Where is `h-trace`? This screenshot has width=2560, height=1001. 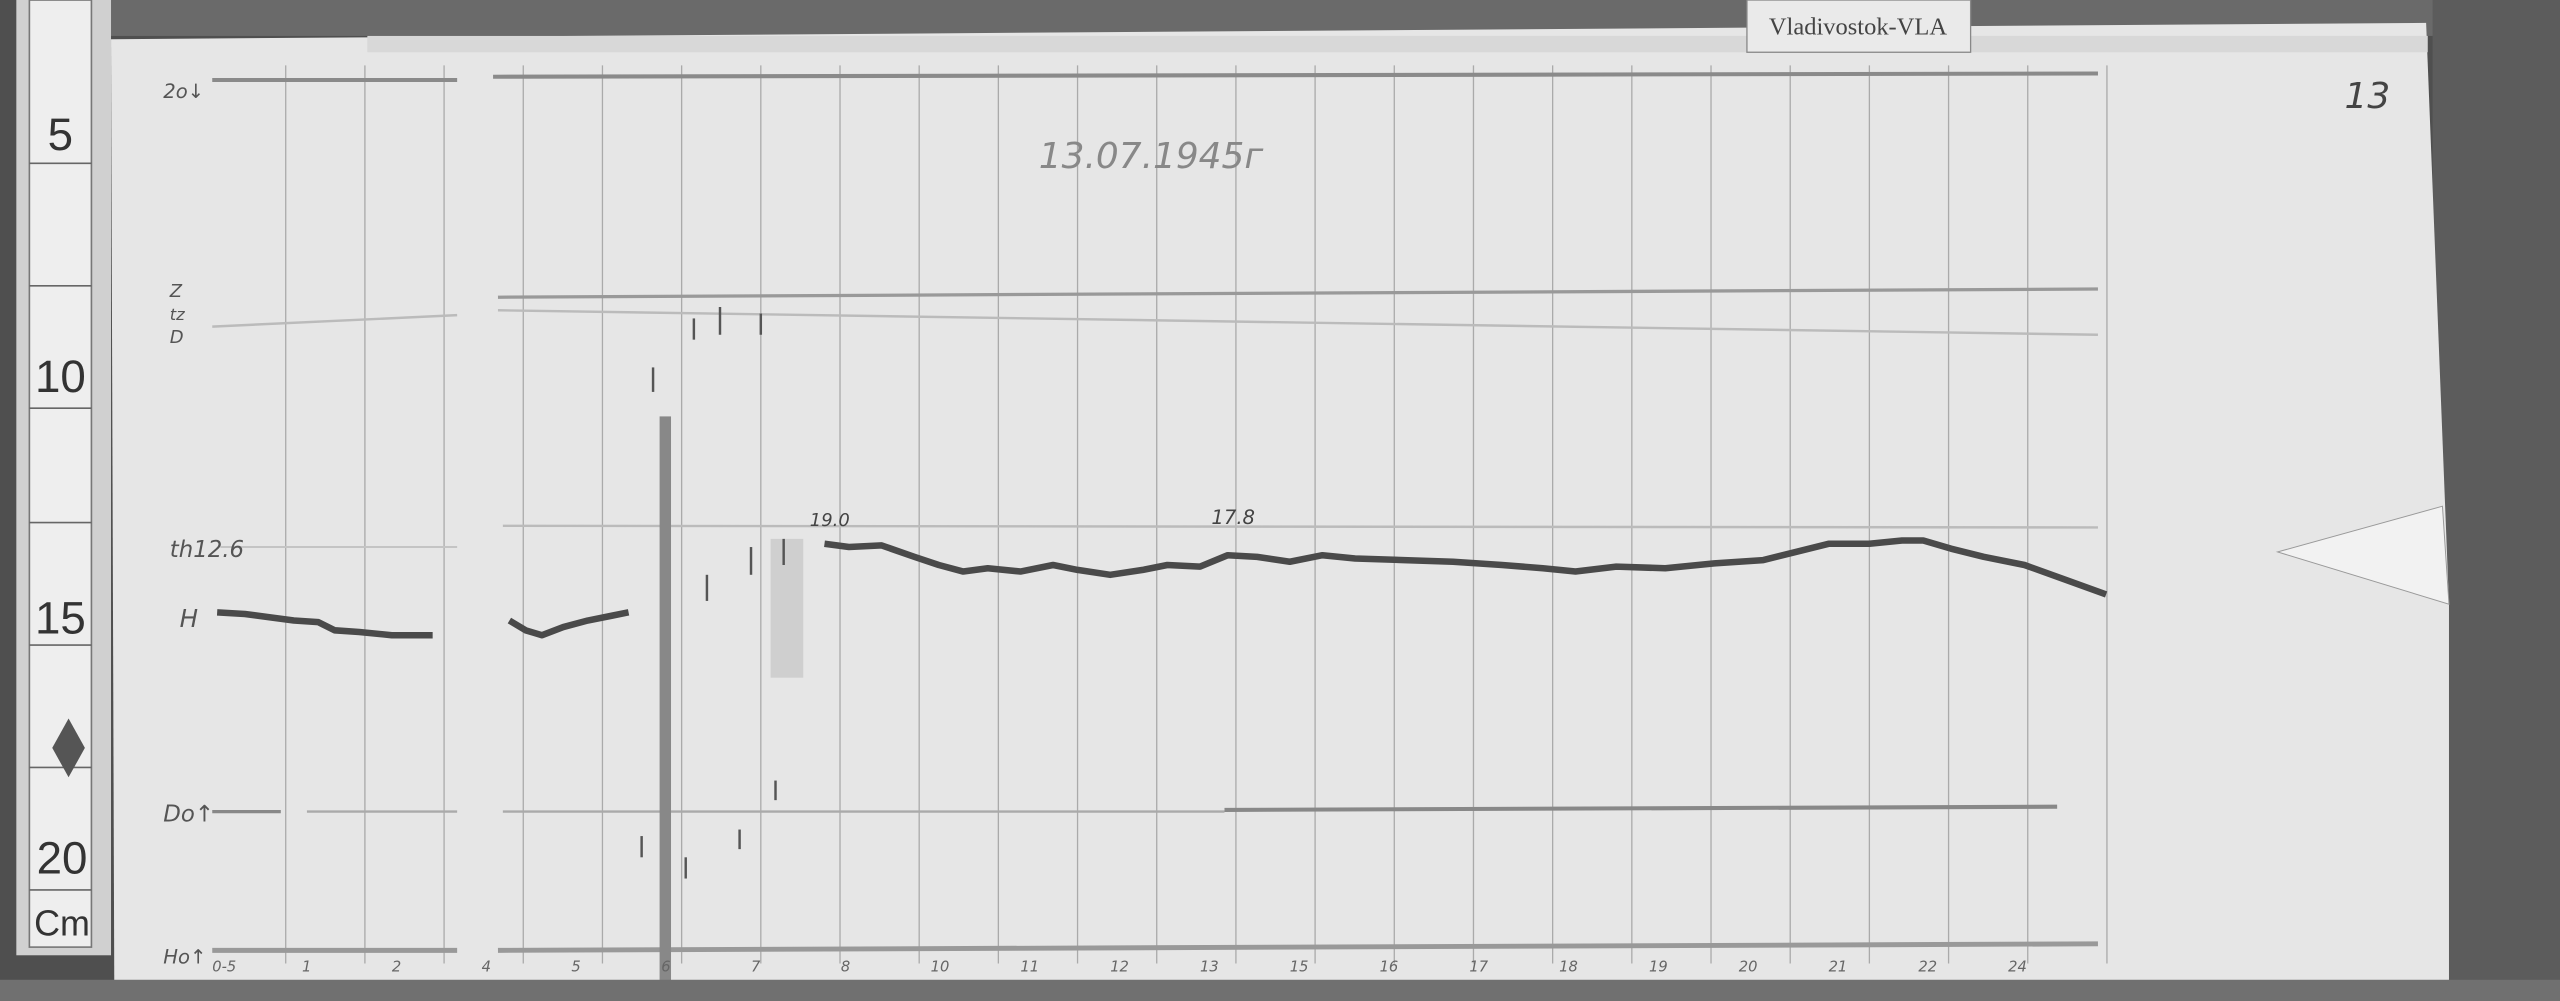
h-trace is located at coordinates (1162, 588).